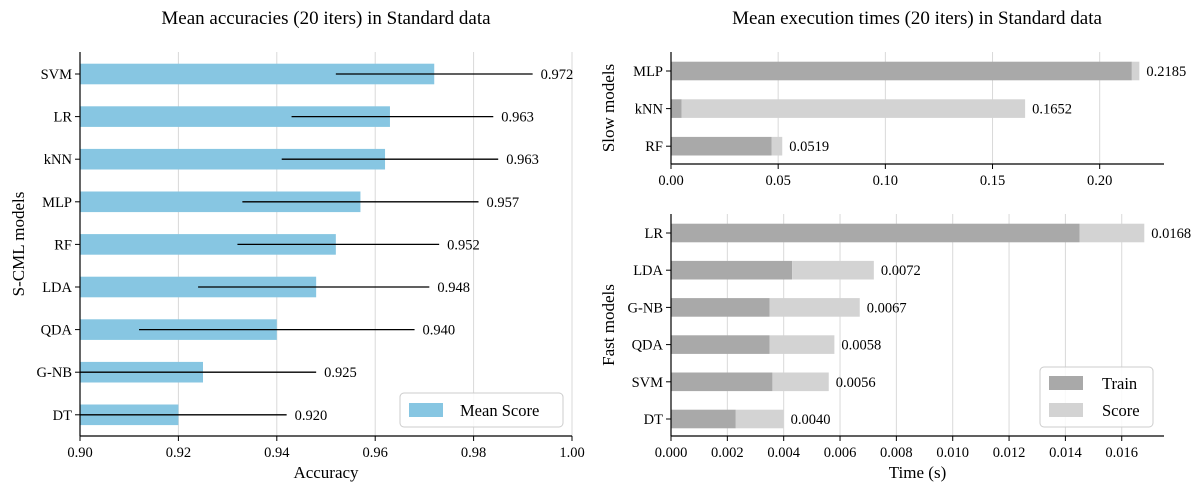 The image size is (1203, 492). Describe the element at coordinates (499, 410) in the screenshot. I see `legend-label-mean-score: Mean Score` at that location.